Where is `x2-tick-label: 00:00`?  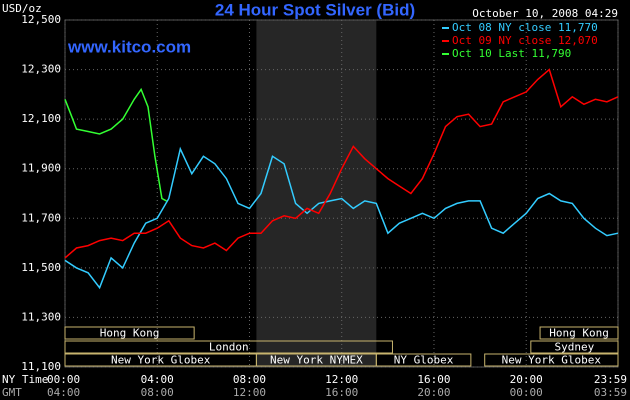
x2-tick-label: 00:00 is located at coordinates (526, 392).